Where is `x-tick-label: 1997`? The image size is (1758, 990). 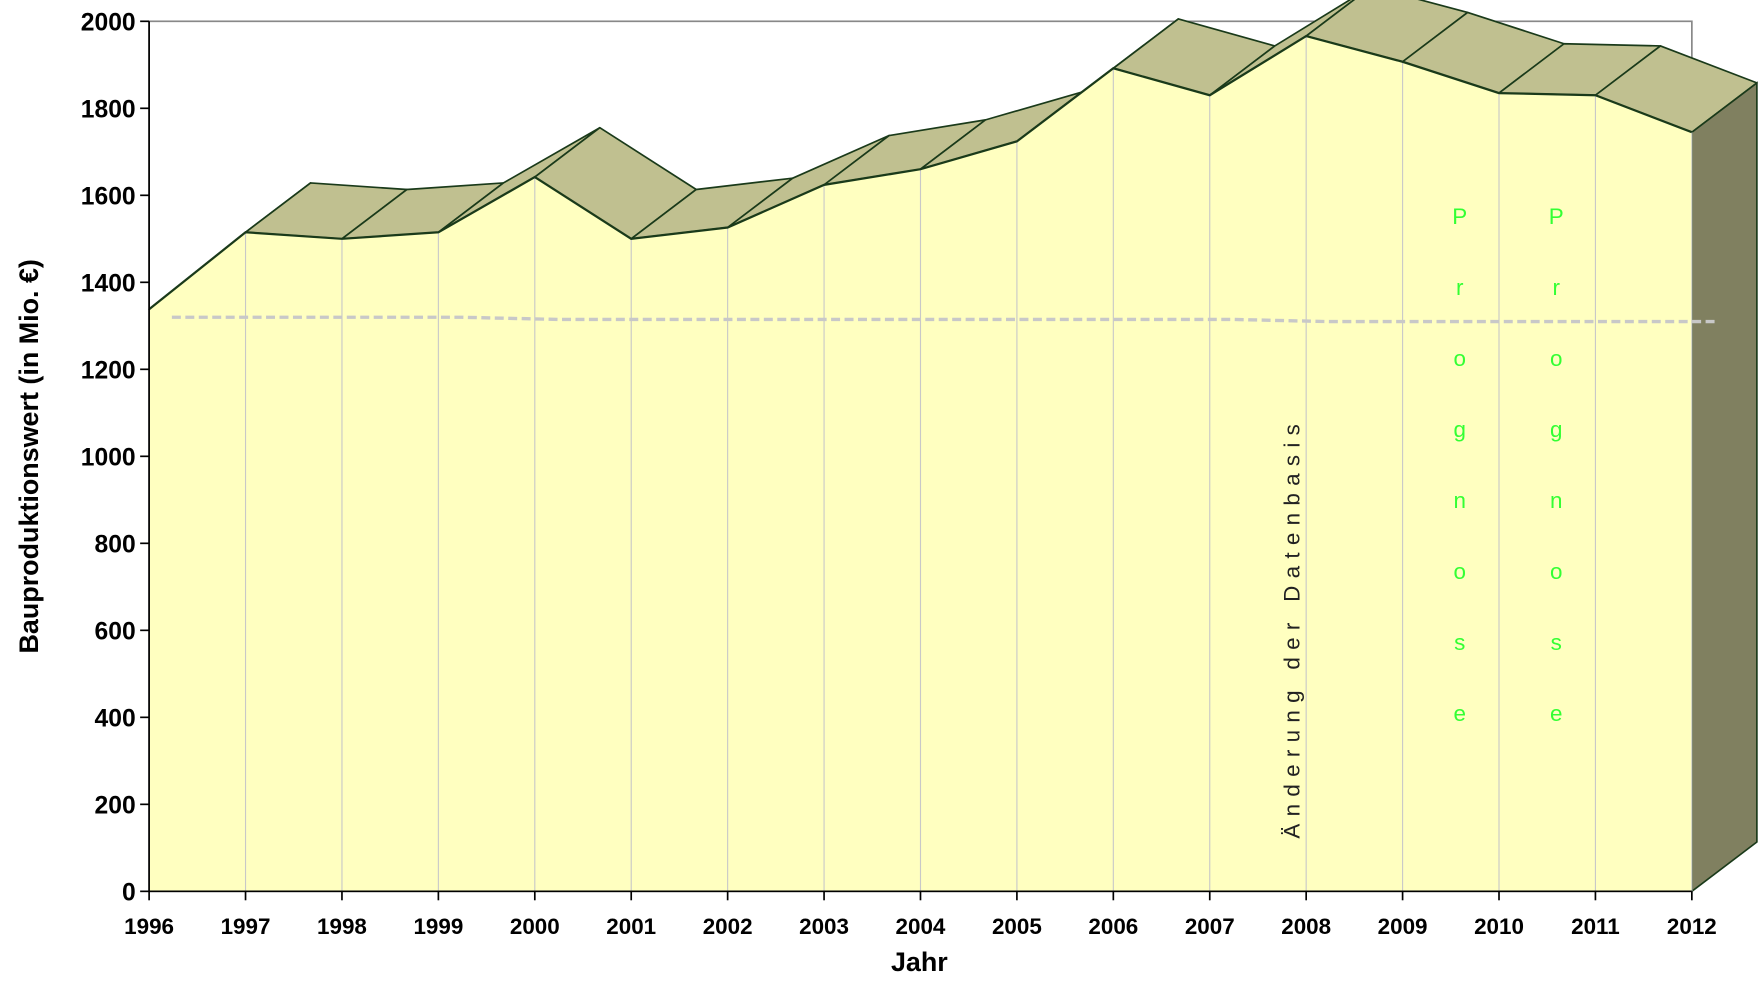
x-tick-label: 1997 is located at coordinates (246, 926).